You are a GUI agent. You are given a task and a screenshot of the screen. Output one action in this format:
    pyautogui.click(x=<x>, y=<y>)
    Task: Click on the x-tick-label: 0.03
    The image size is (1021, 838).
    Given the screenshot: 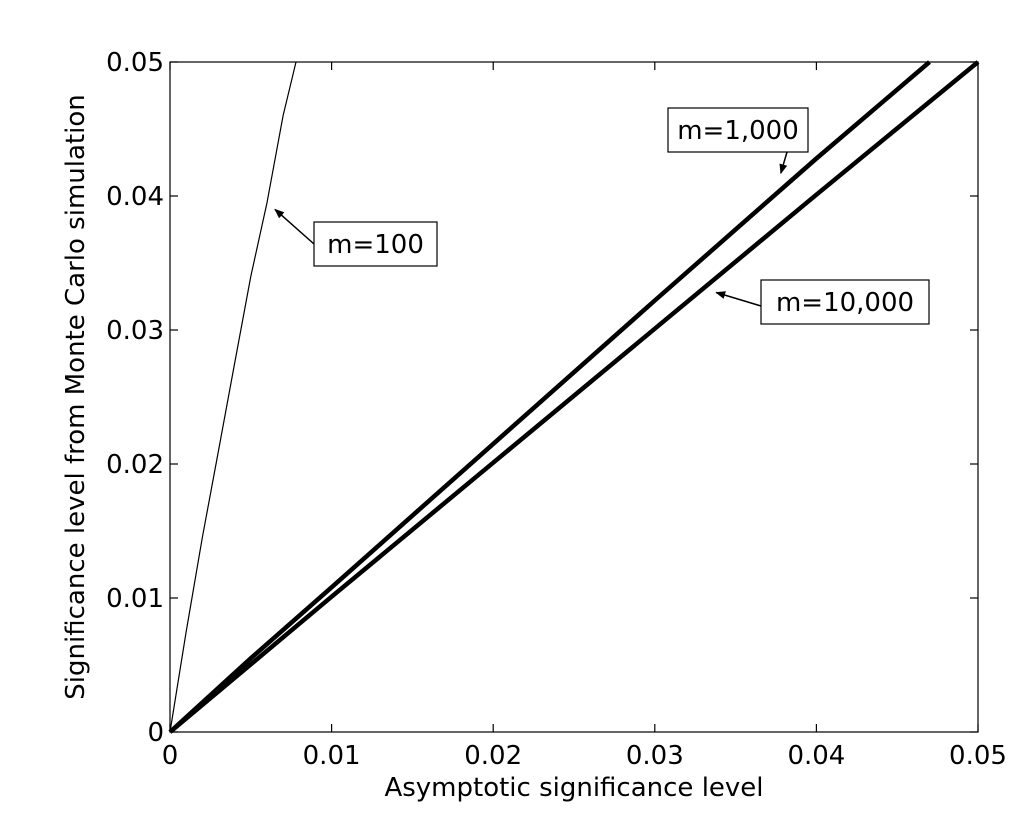 What is the action you would take?
    pyautogui.click(x=655, y=756)
    